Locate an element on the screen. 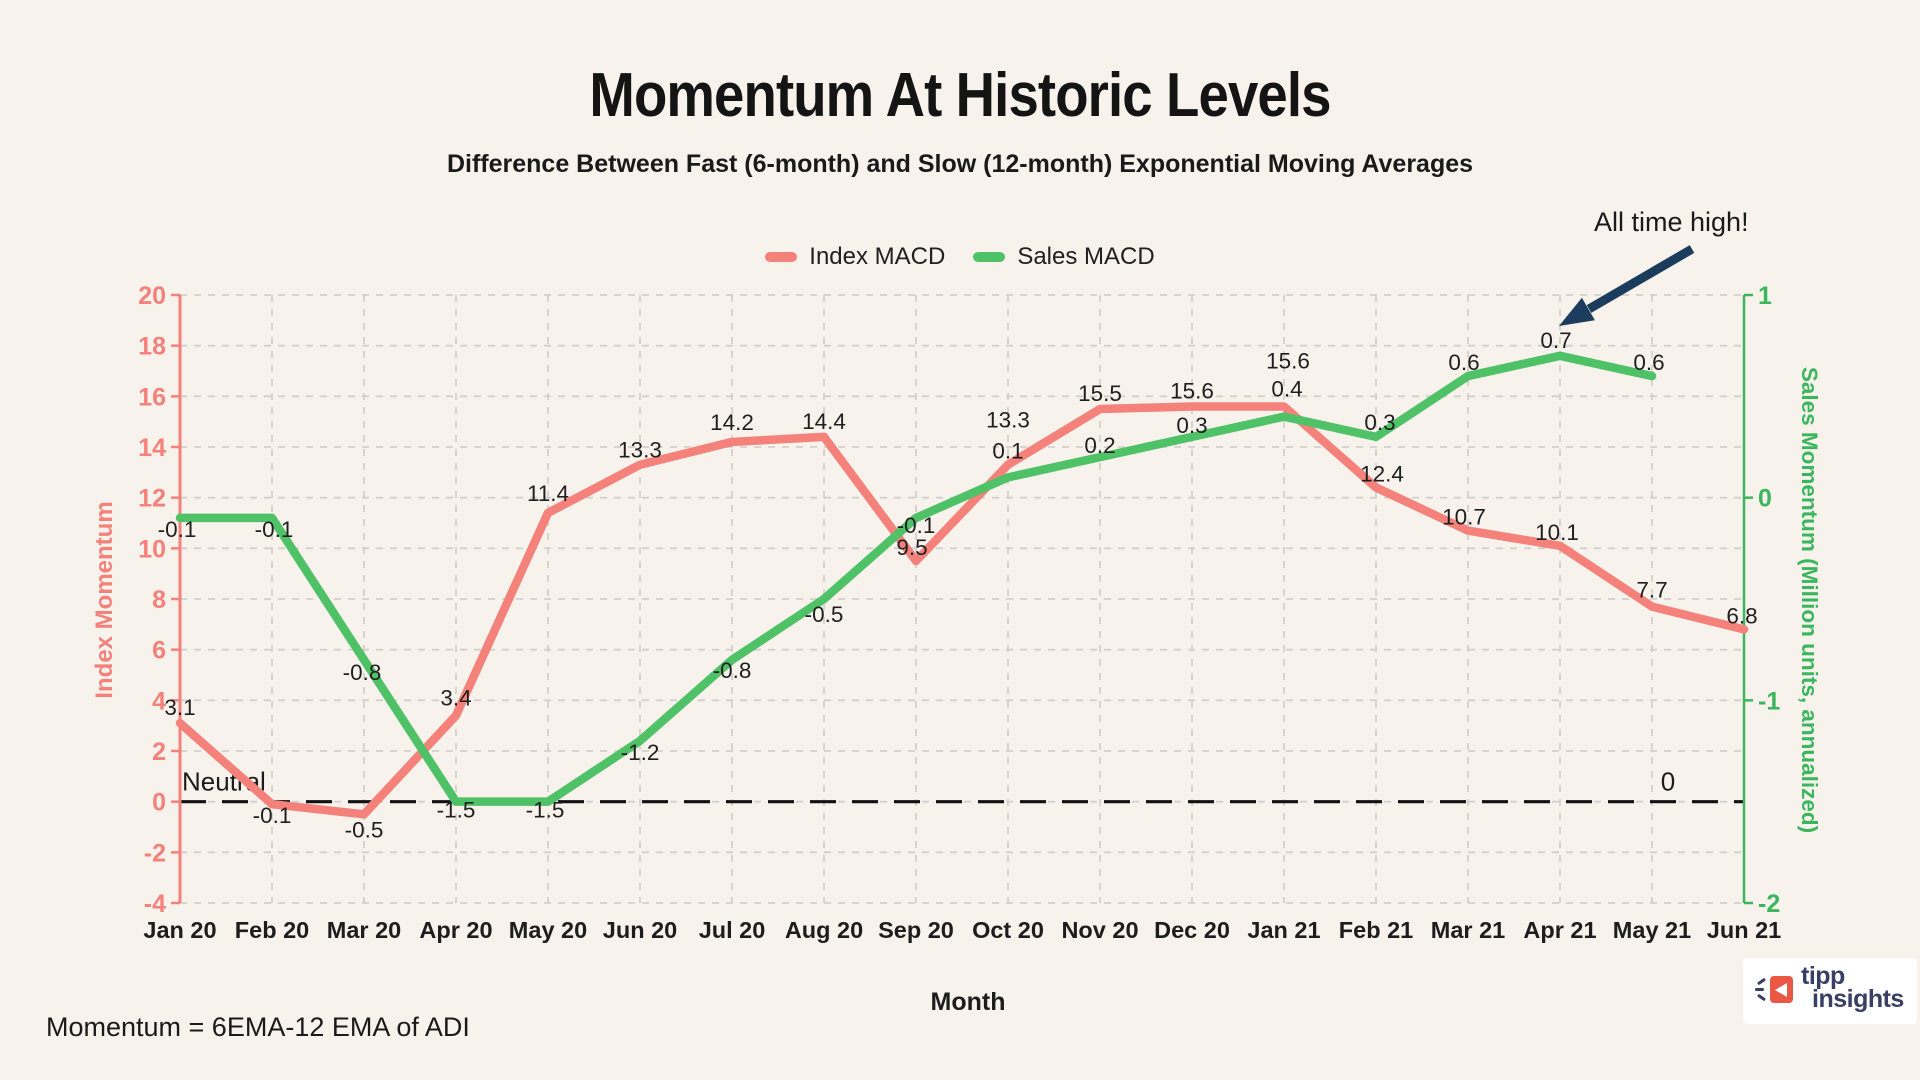 This screenshot has height=1080, width=1920. x-axis-tick-label: Mar 20 is located at coordinates (364, 930).